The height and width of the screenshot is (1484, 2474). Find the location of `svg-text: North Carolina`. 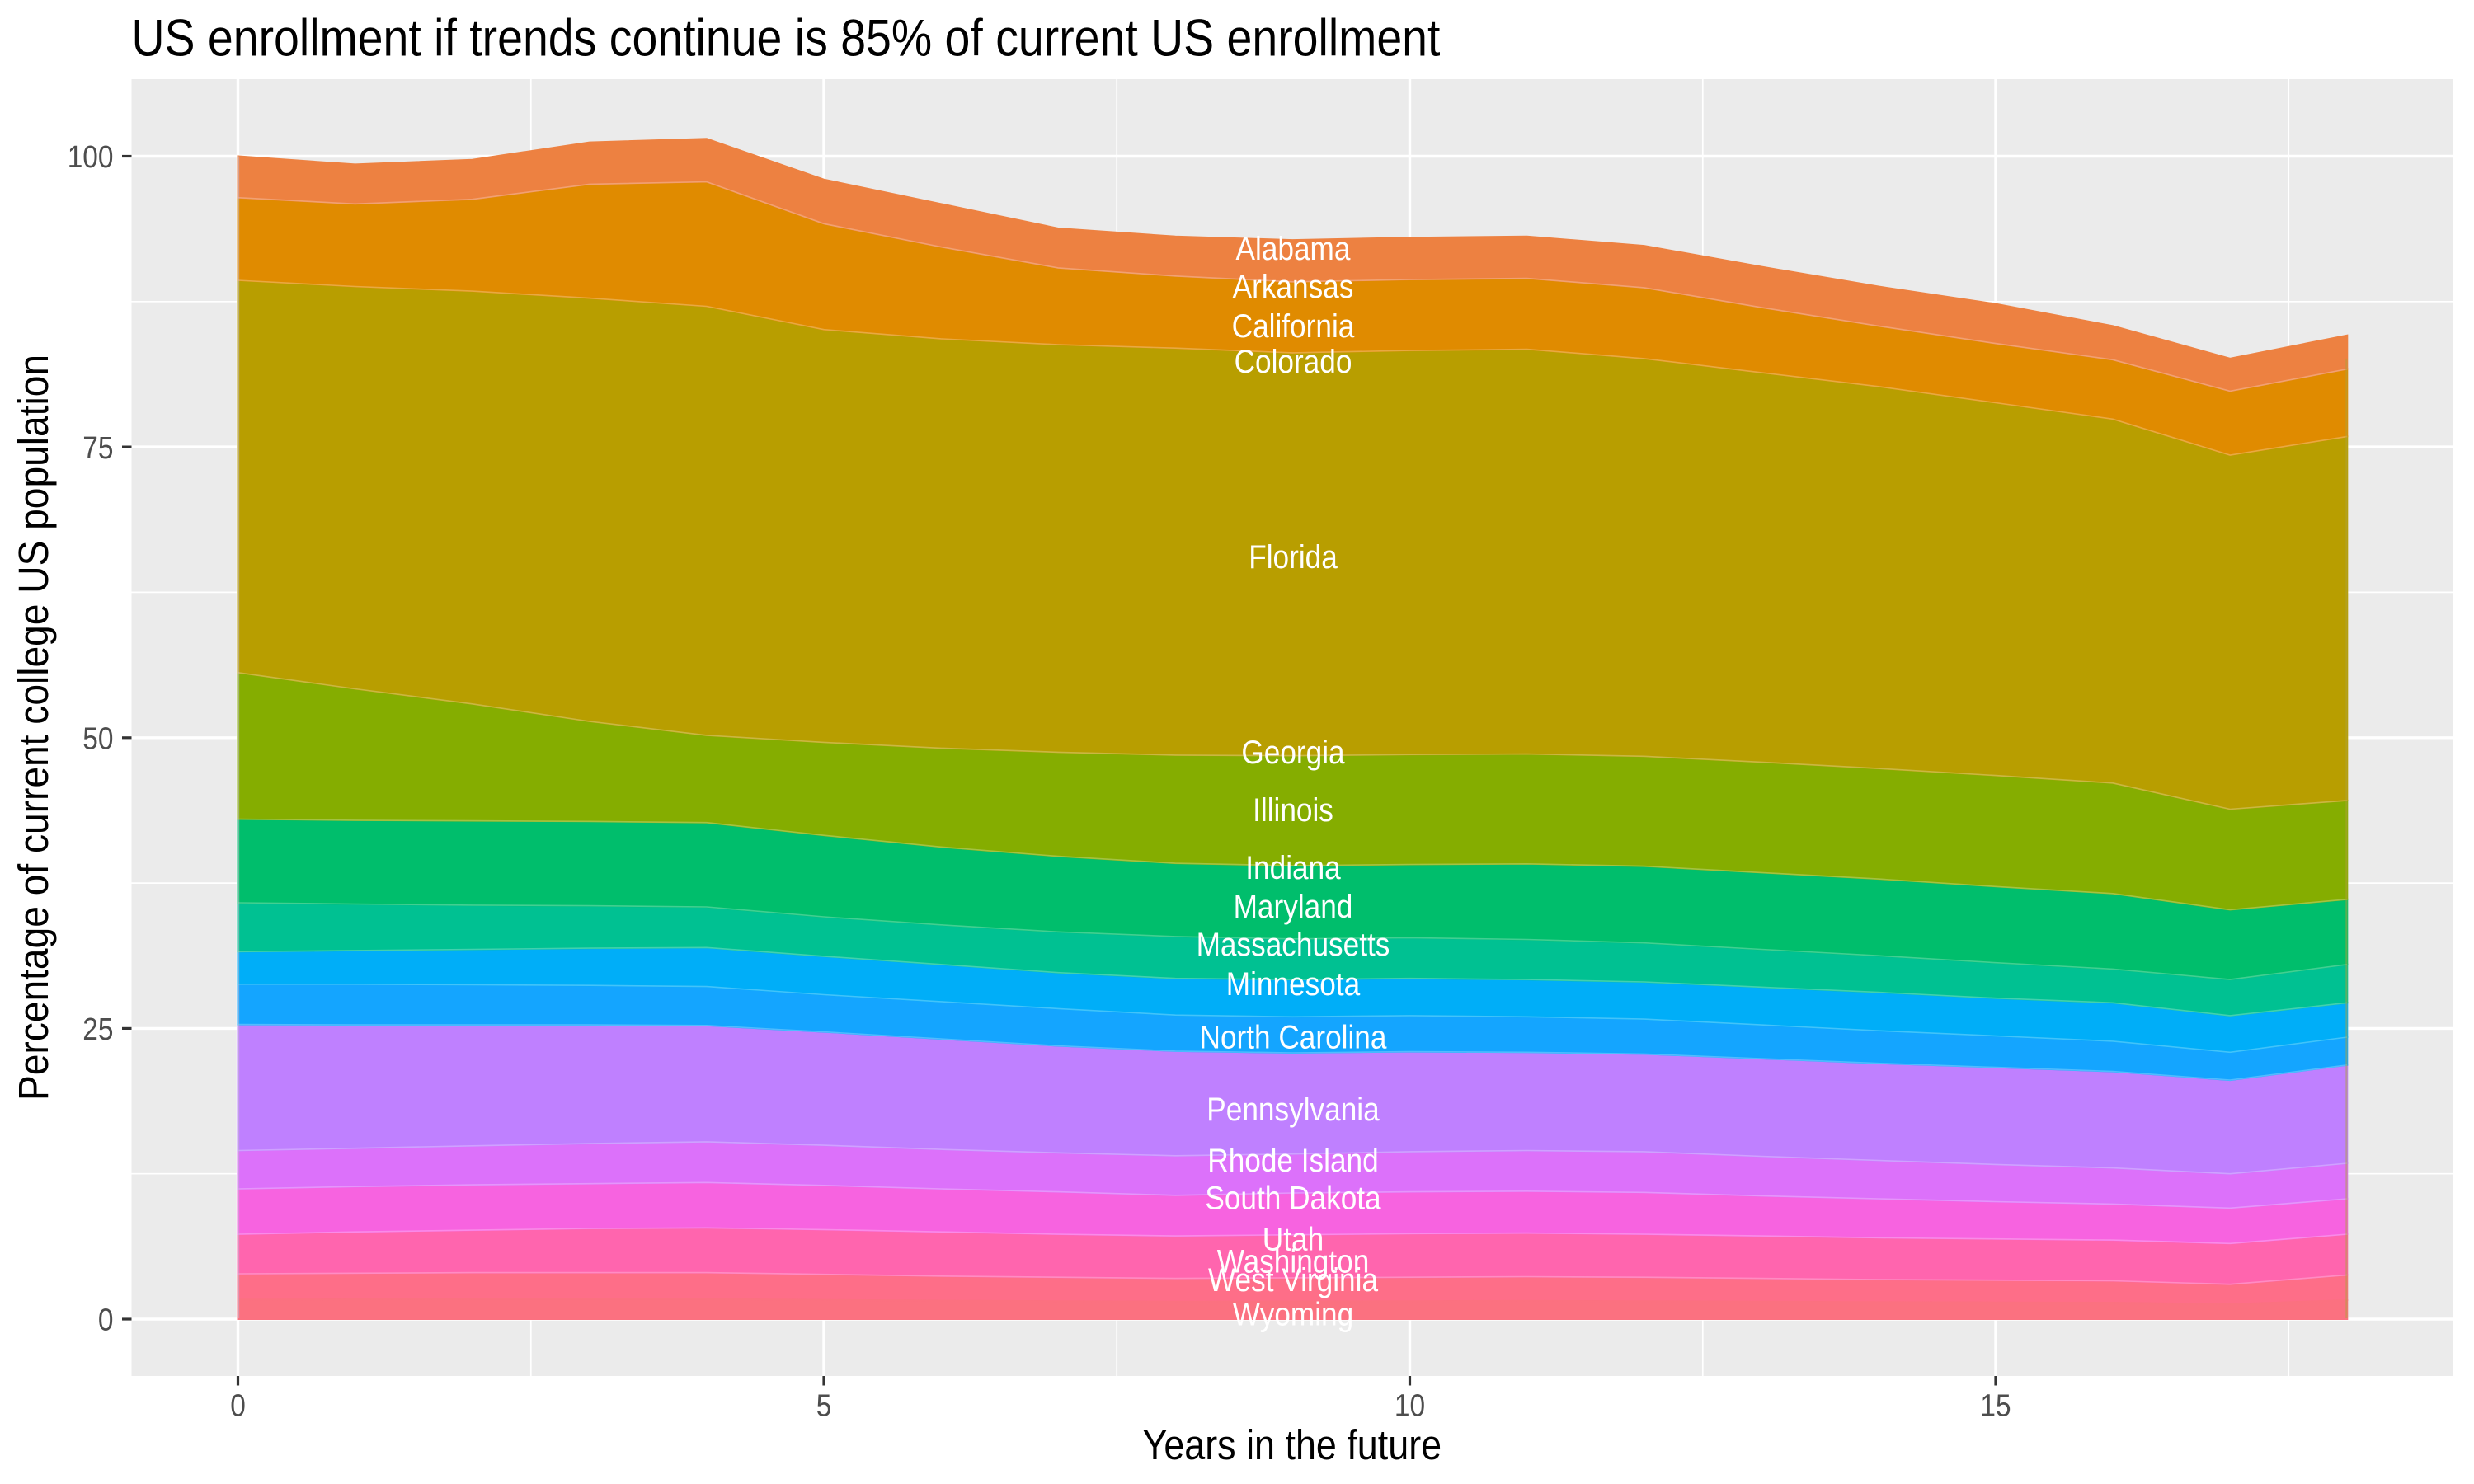

svg-text: North Carolina is located at coordinates (1294, 1037).